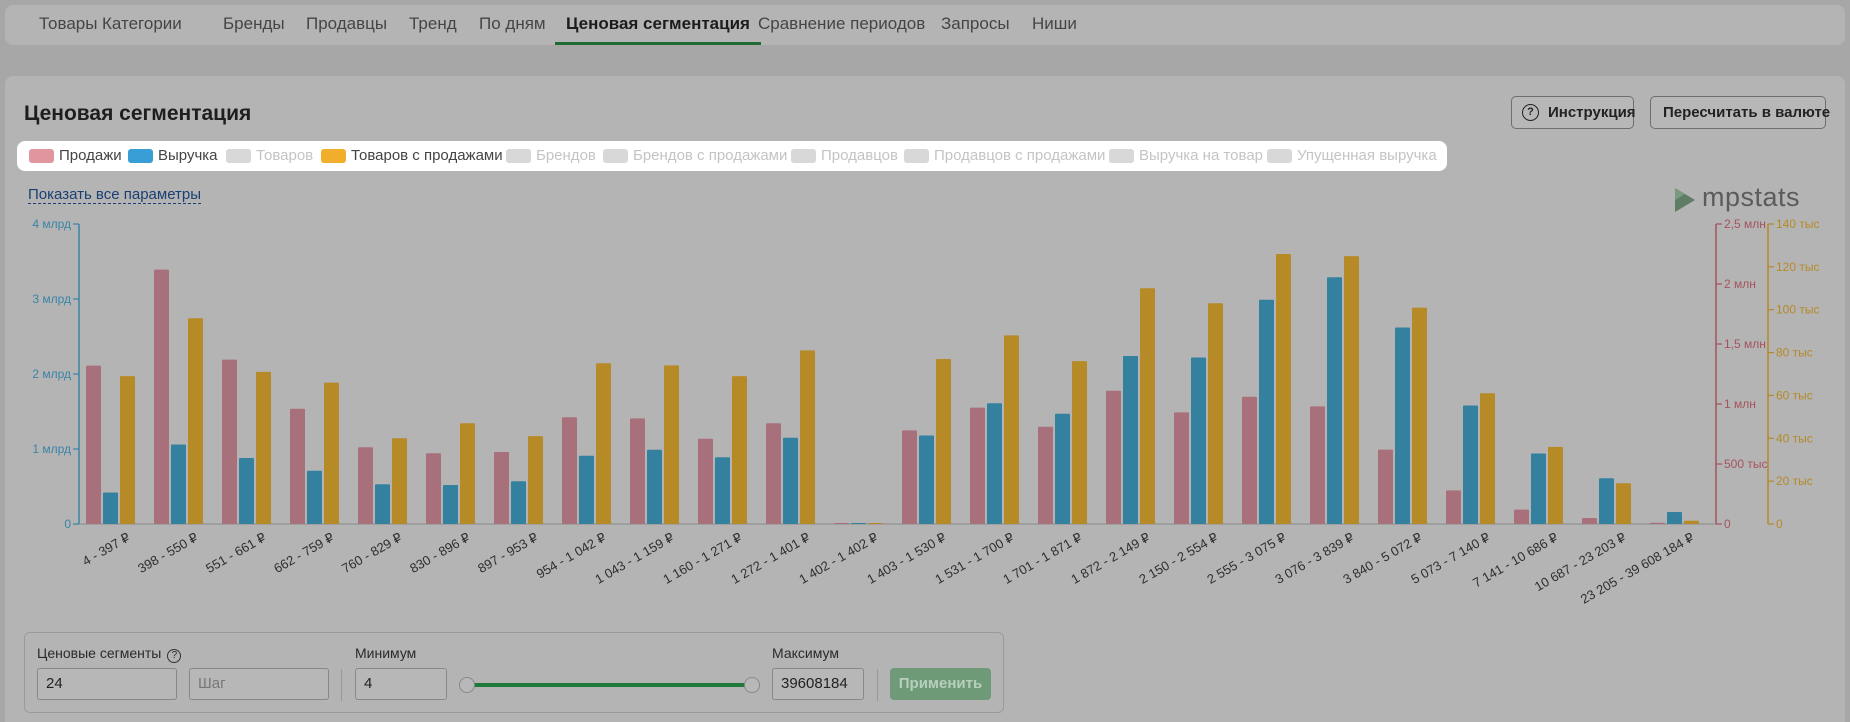  I want to click on items-axis-tick-label: 20 тыс, so click(1794, 481).